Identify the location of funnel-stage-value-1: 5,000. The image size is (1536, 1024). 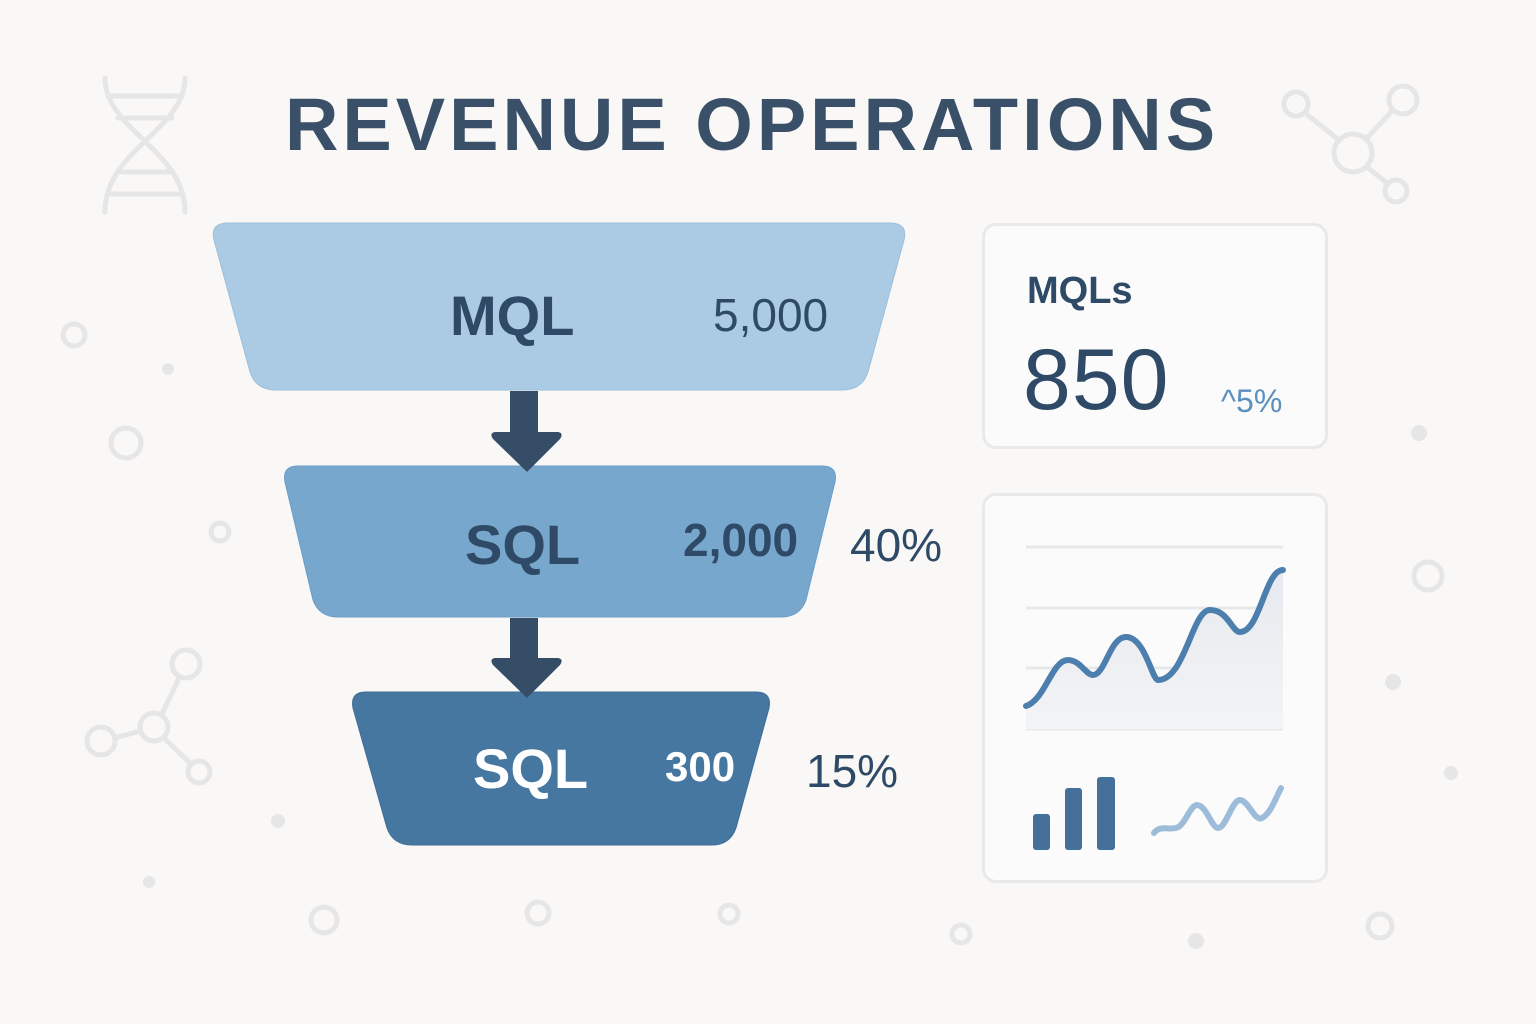
(771, 315).